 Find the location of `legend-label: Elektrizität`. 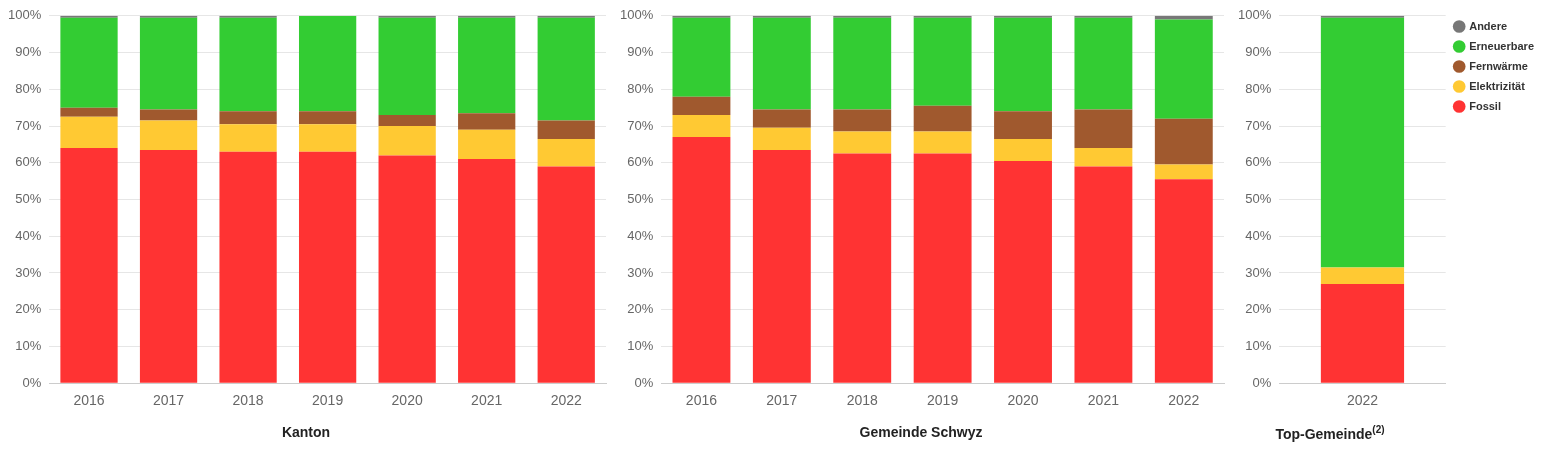

legend-label: Elektrizität is located at coordinates (1497, 85).